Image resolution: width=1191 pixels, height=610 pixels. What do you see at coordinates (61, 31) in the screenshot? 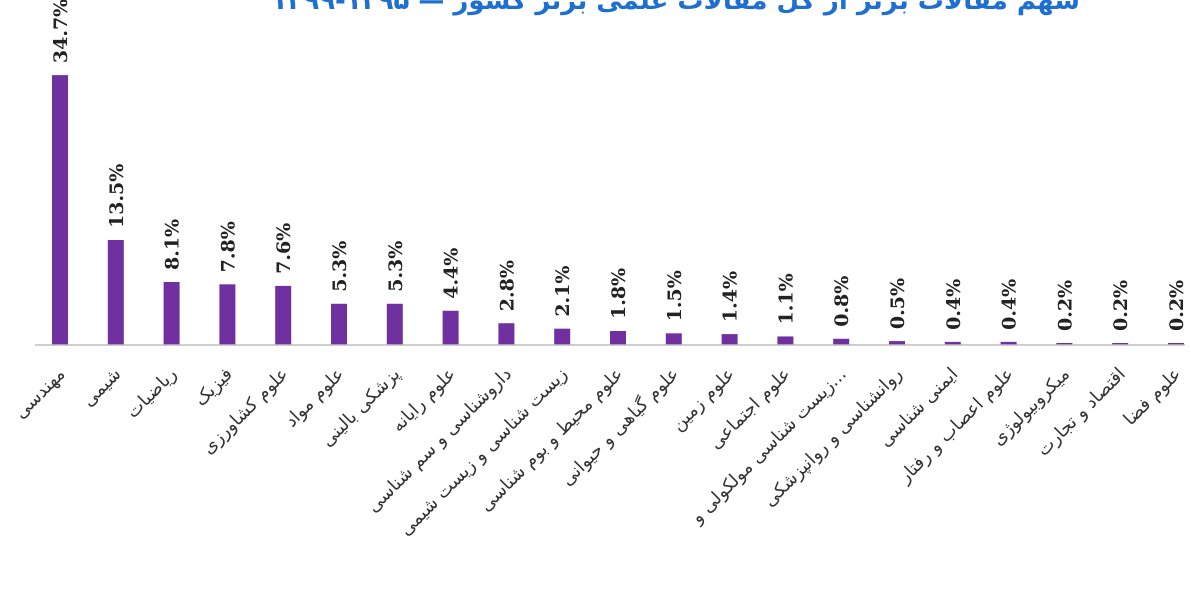
I see `data-label: 34.7%` at bounding box center [61, 31].